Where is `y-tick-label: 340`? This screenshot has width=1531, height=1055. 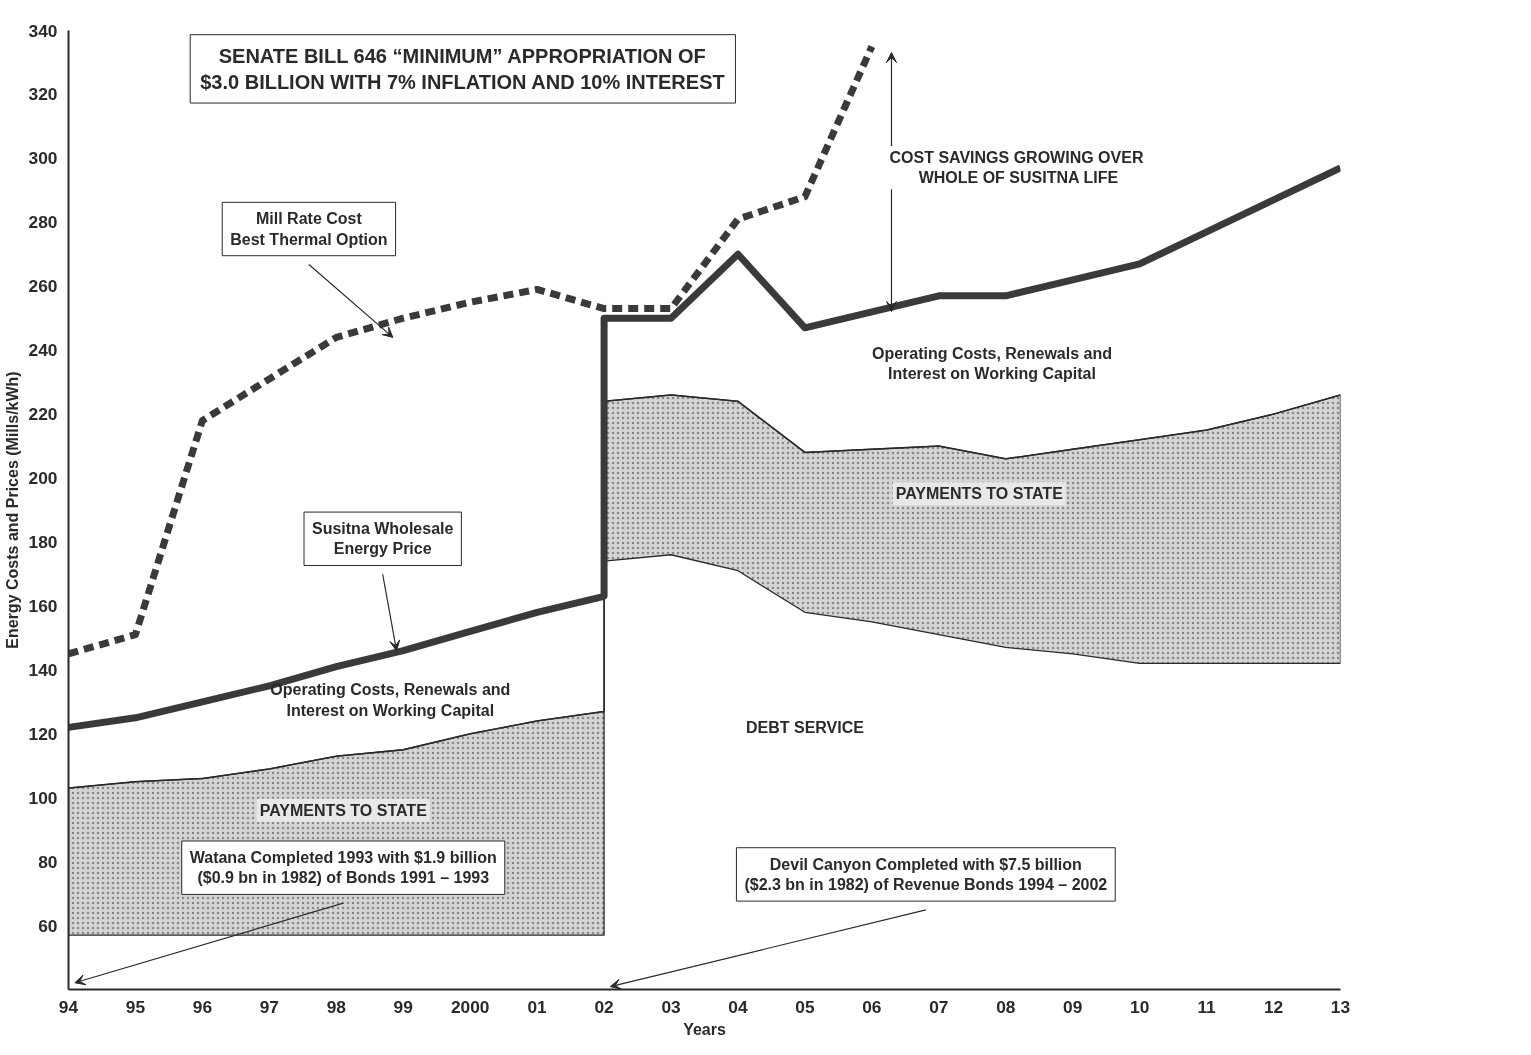 y-tick-label: 340 is located at coordinates (43, 30).